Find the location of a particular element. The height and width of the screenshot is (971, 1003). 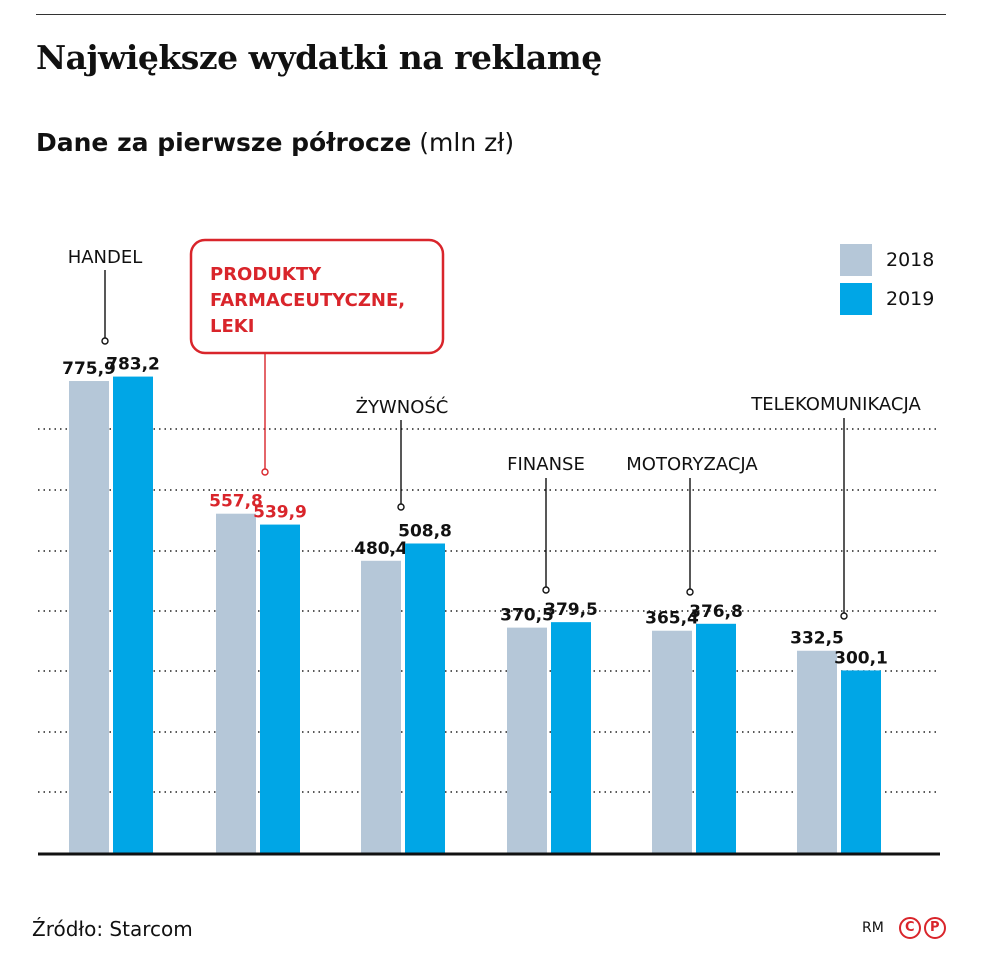

copyright-c-icon: C is located at coordinates (909, 928).